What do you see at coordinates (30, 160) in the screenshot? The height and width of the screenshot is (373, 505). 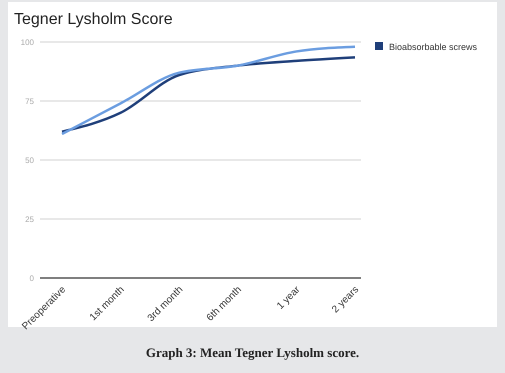 I see `y-tick-label: 50` at bounding box center [30, 160].